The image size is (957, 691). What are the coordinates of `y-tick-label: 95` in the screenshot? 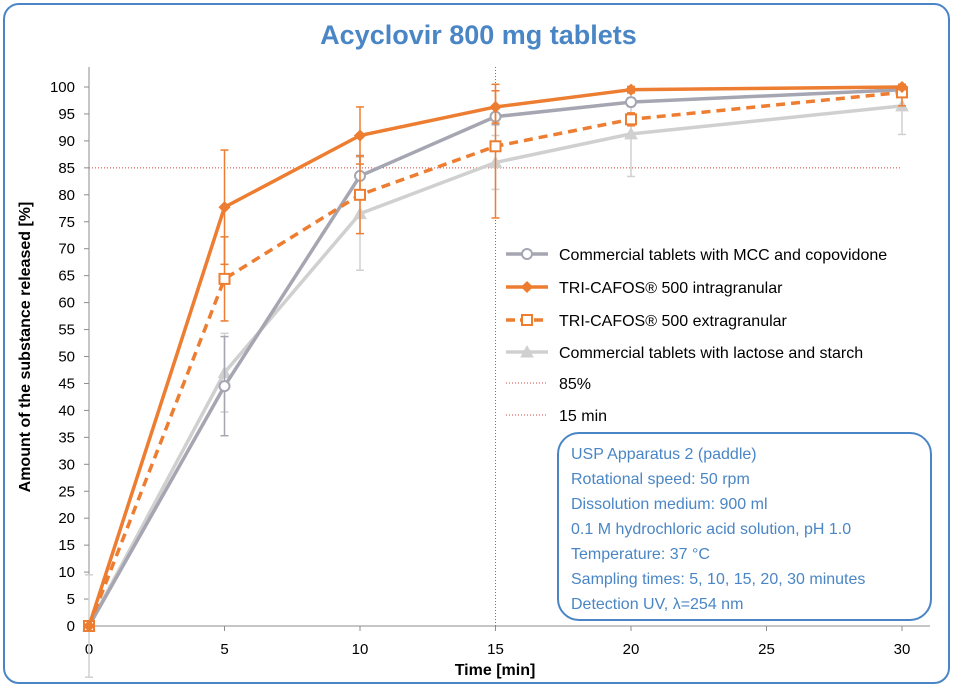 It's located at (66, 114).